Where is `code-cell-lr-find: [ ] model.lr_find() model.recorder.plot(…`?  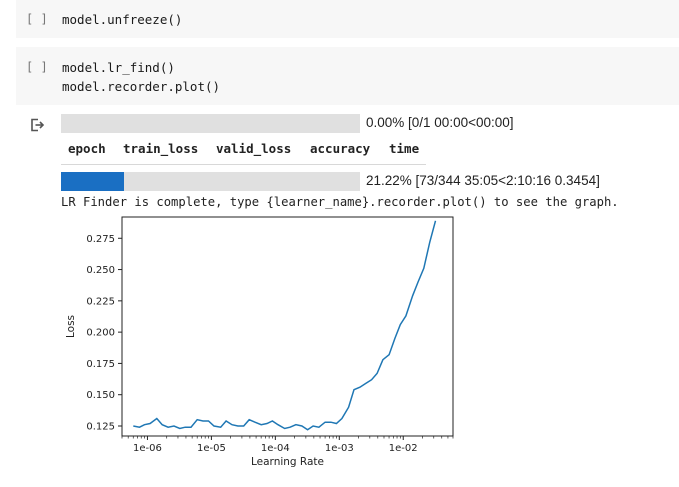 code-cell-lr-find: [ ] model.lr_find() model.recorder.plot(… is located at coordinates (347, 76).